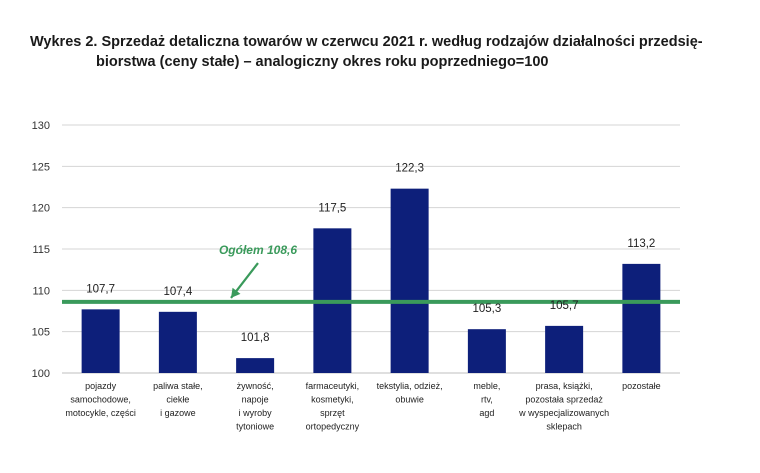 The width and height of the screenshot is (760, 473). What do you see at coordinates (371, 273) in the screenshot?
I see `reference-line-group: Ogółem 108,6` at bounding box center [371, 273].